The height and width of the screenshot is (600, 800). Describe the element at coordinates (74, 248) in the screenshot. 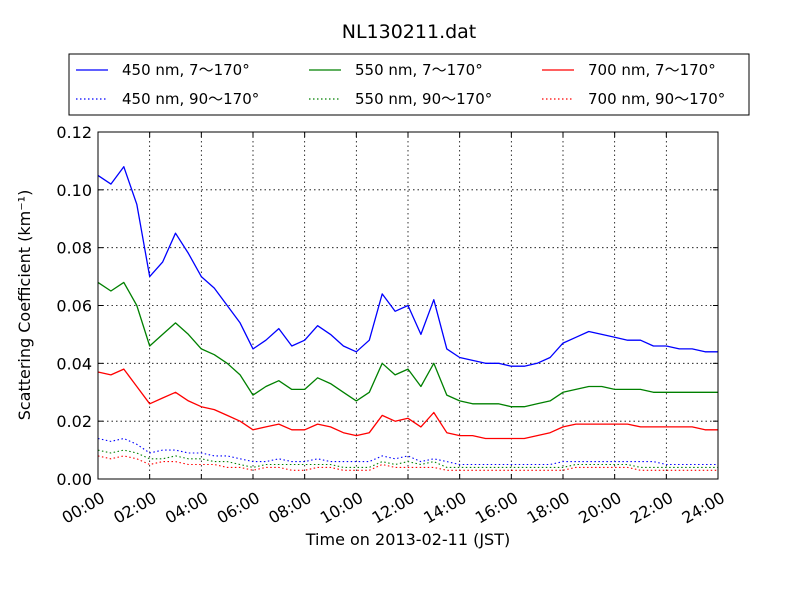

I see `y-tick-label: 0.08` at that location.